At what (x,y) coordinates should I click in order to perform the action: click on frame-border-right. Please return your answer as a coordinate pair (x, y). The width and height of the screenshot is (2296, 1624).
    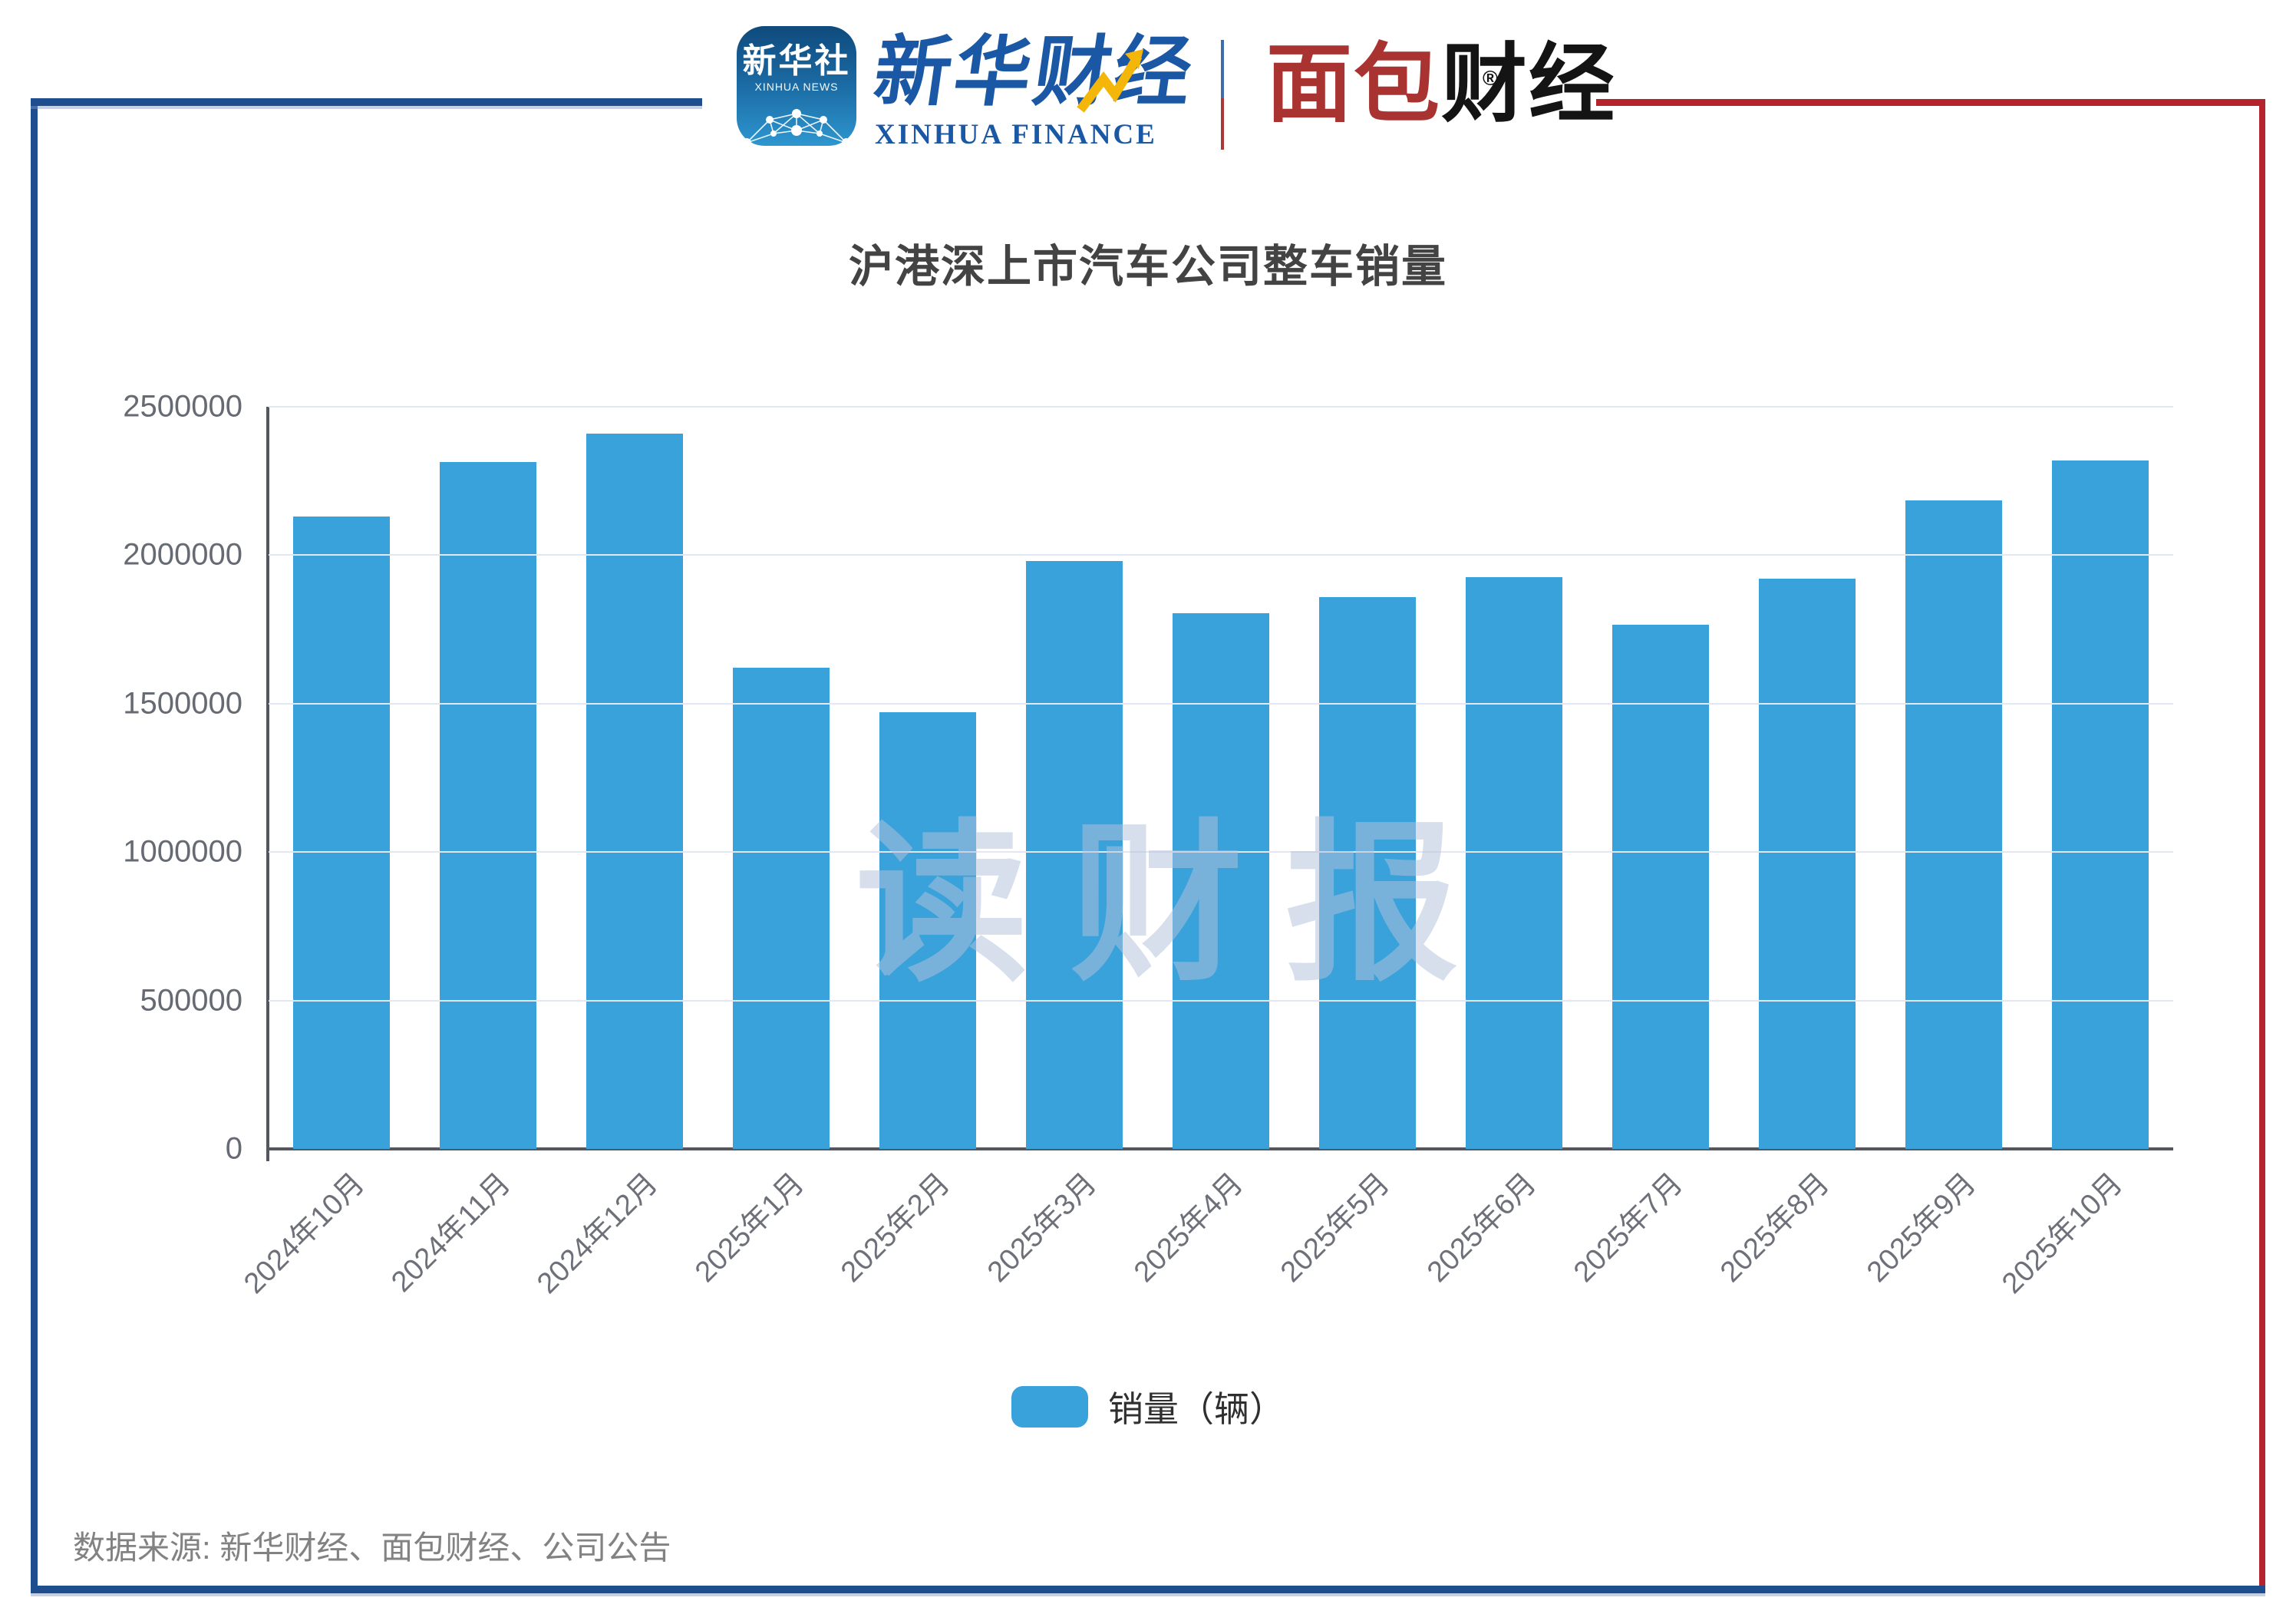
    Looking at the image, I should click on (2262, 846).